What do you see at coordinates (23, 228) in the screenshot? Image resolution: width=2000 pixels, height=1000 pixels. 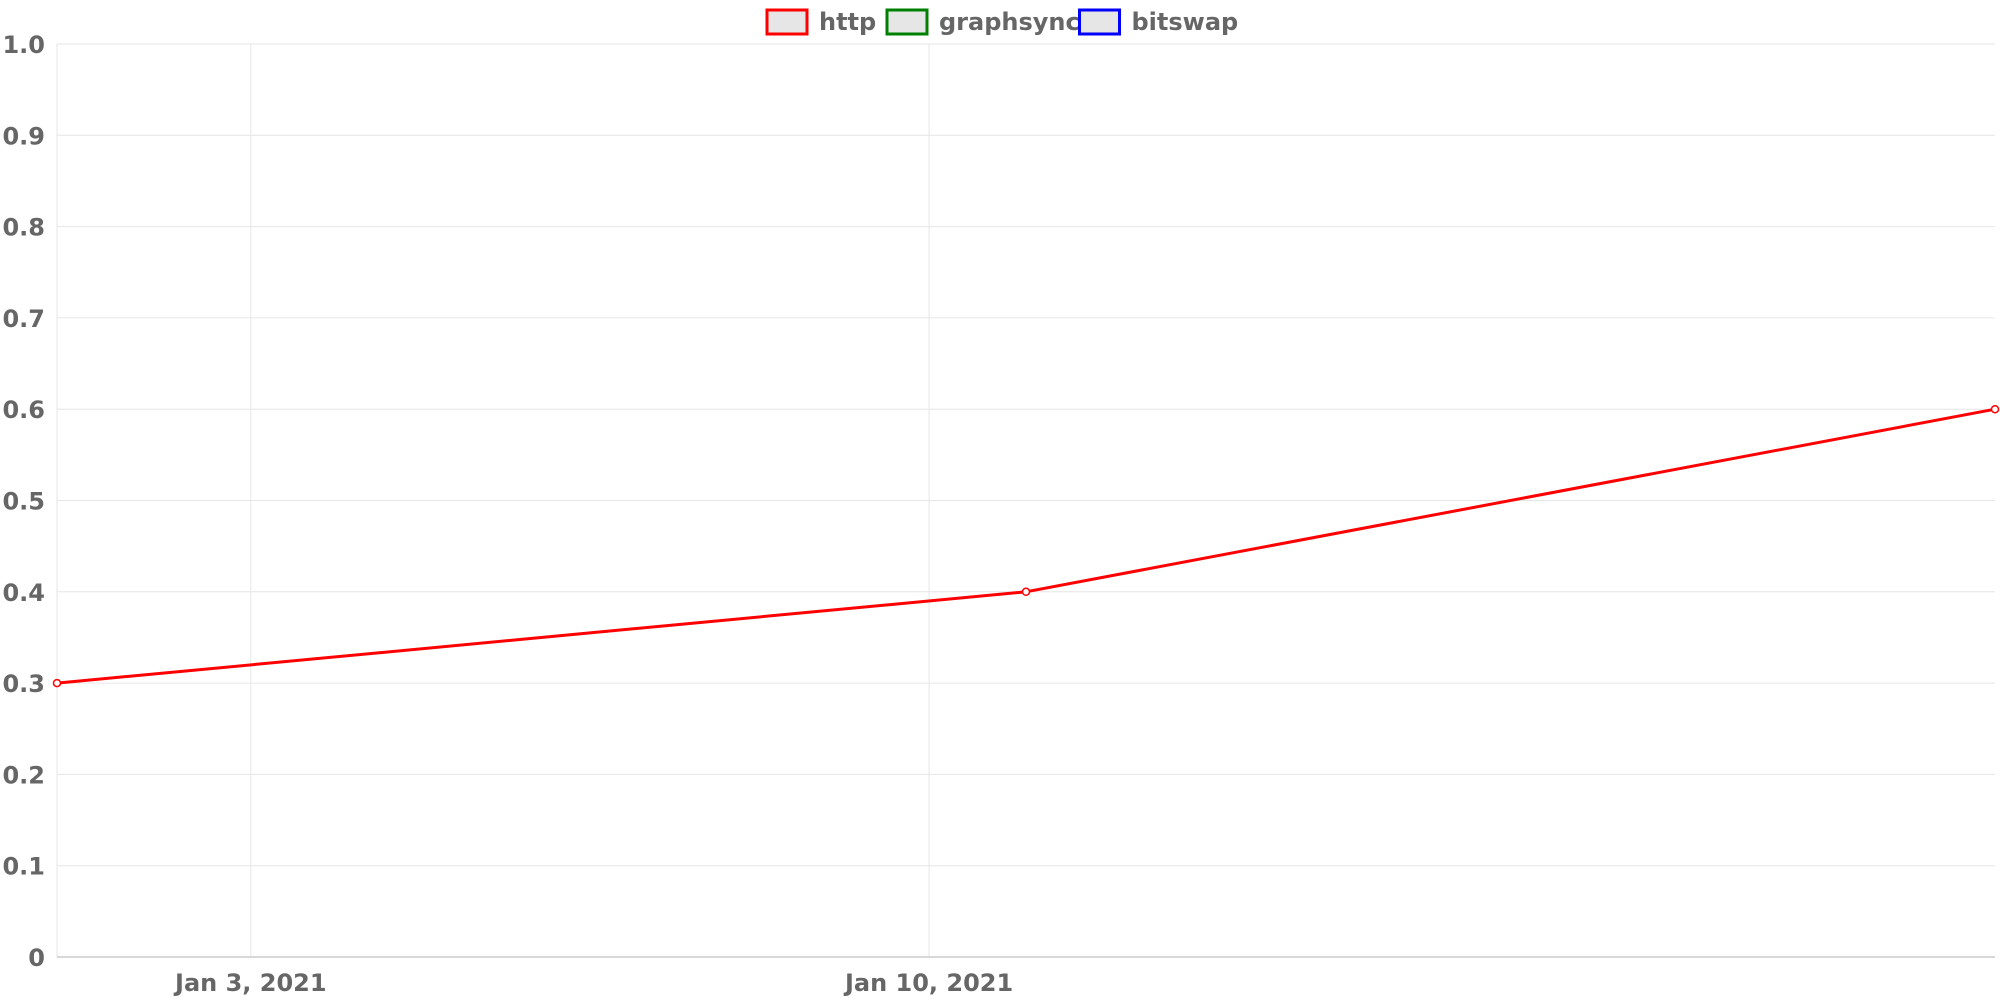 I see `y-tick-label: 0.8` at bounding box center [23, 228].